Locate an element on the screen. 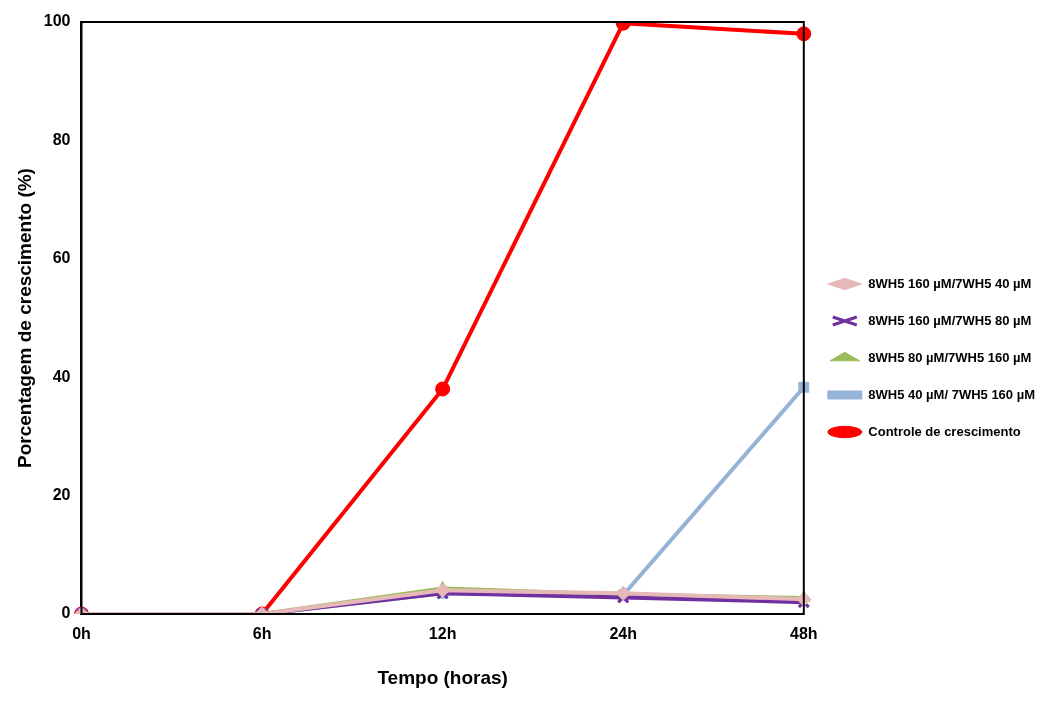  y-tick-label: 20 is located at coordinates (61, 495).